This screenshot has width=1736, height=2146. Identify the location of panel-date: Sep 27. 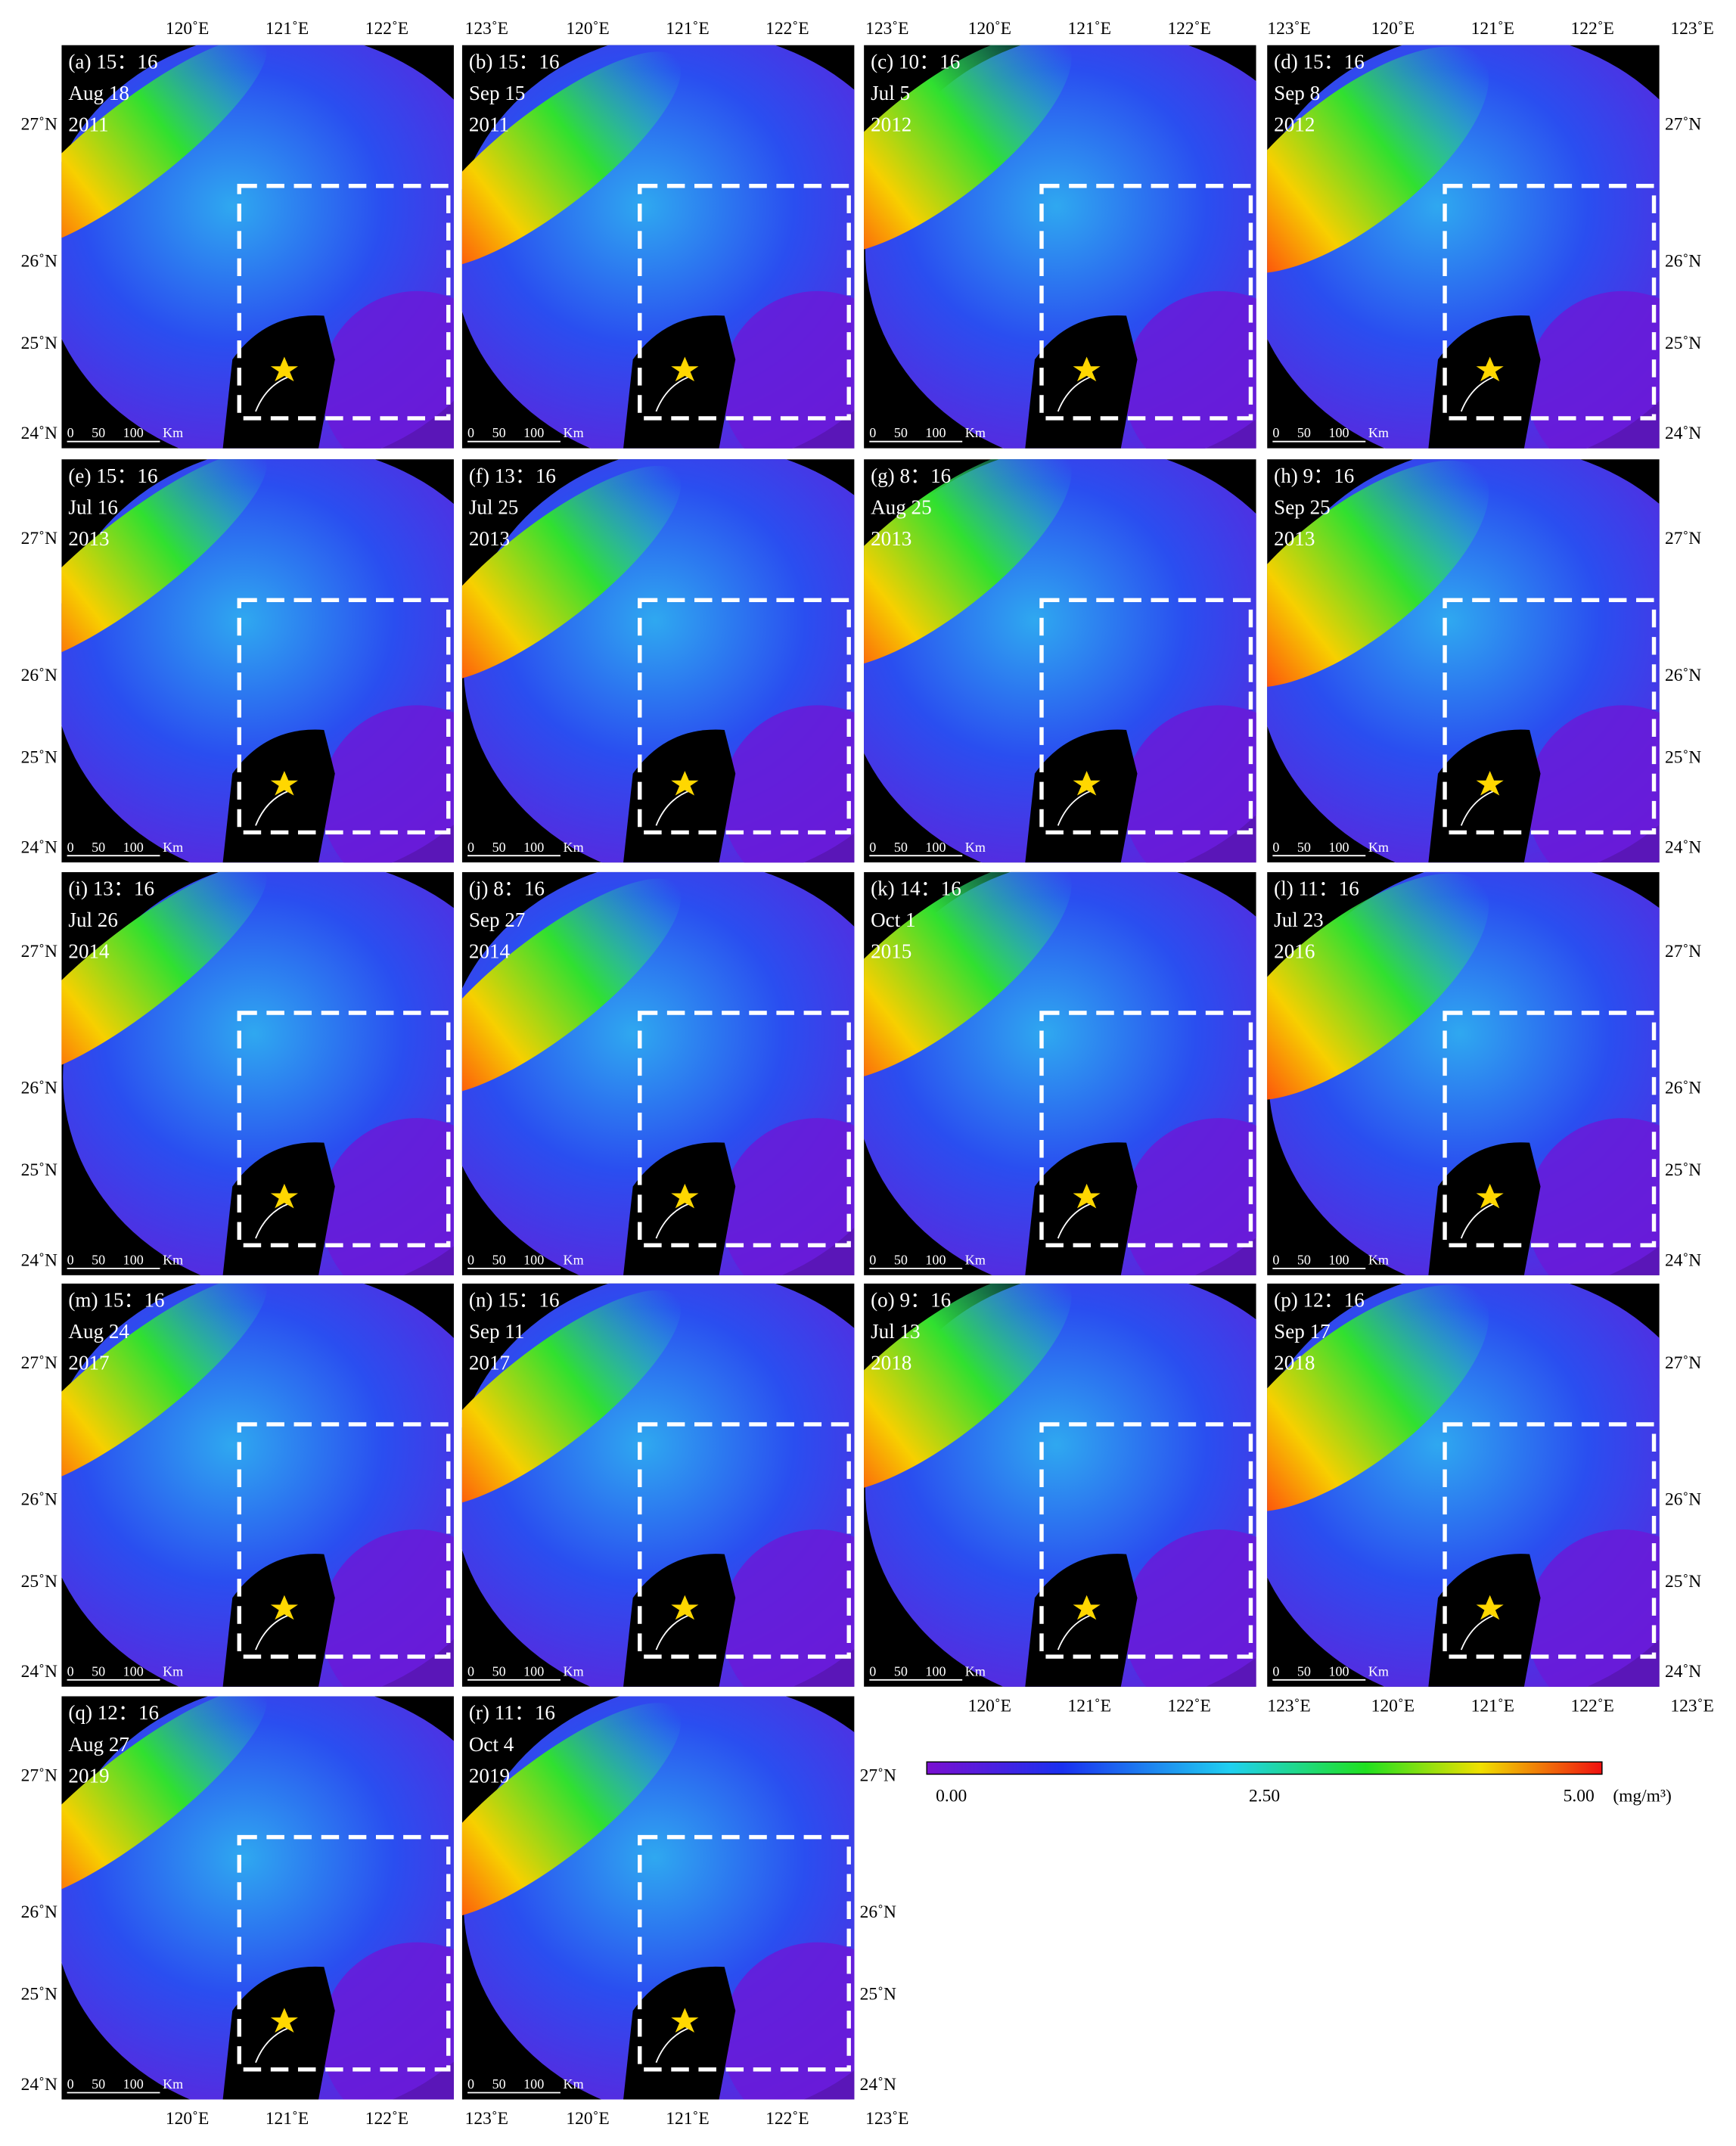
(497, 919).